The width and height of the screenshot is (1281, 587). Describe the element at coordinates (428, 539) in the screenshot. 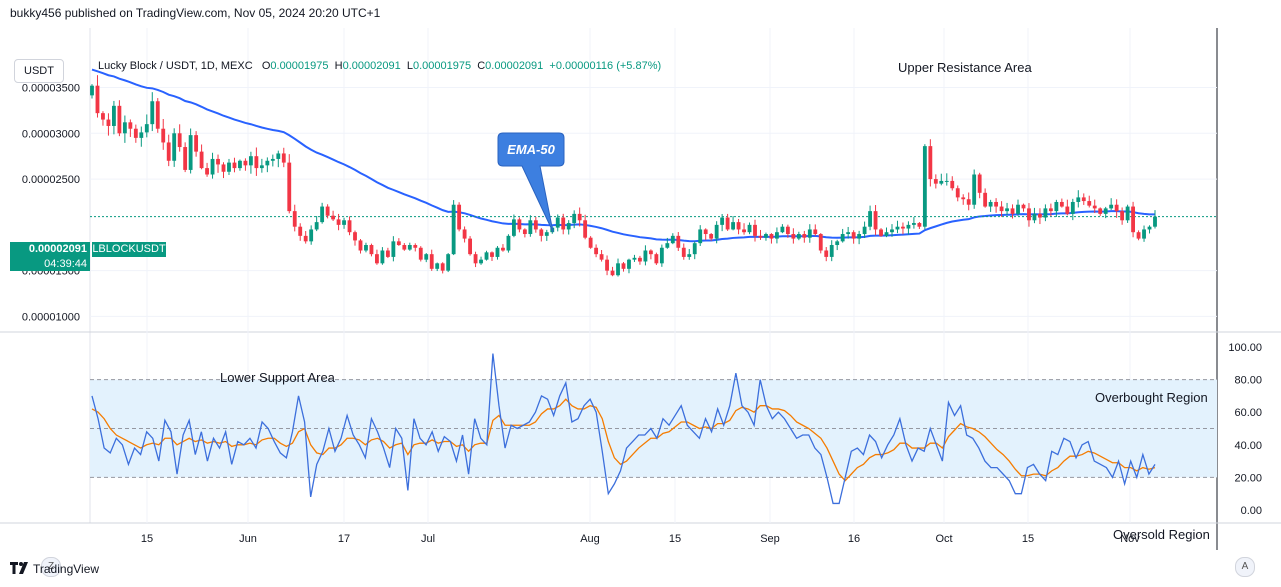

I see `x-tick-label: Jul` at that location.